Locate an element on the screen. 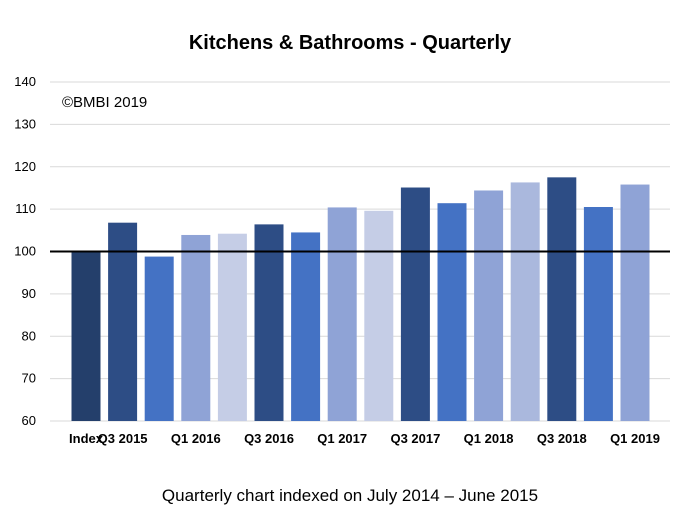 The image size is (700, 530). x-tick-label: Q1 2017 is located at coordinates (342, 438).